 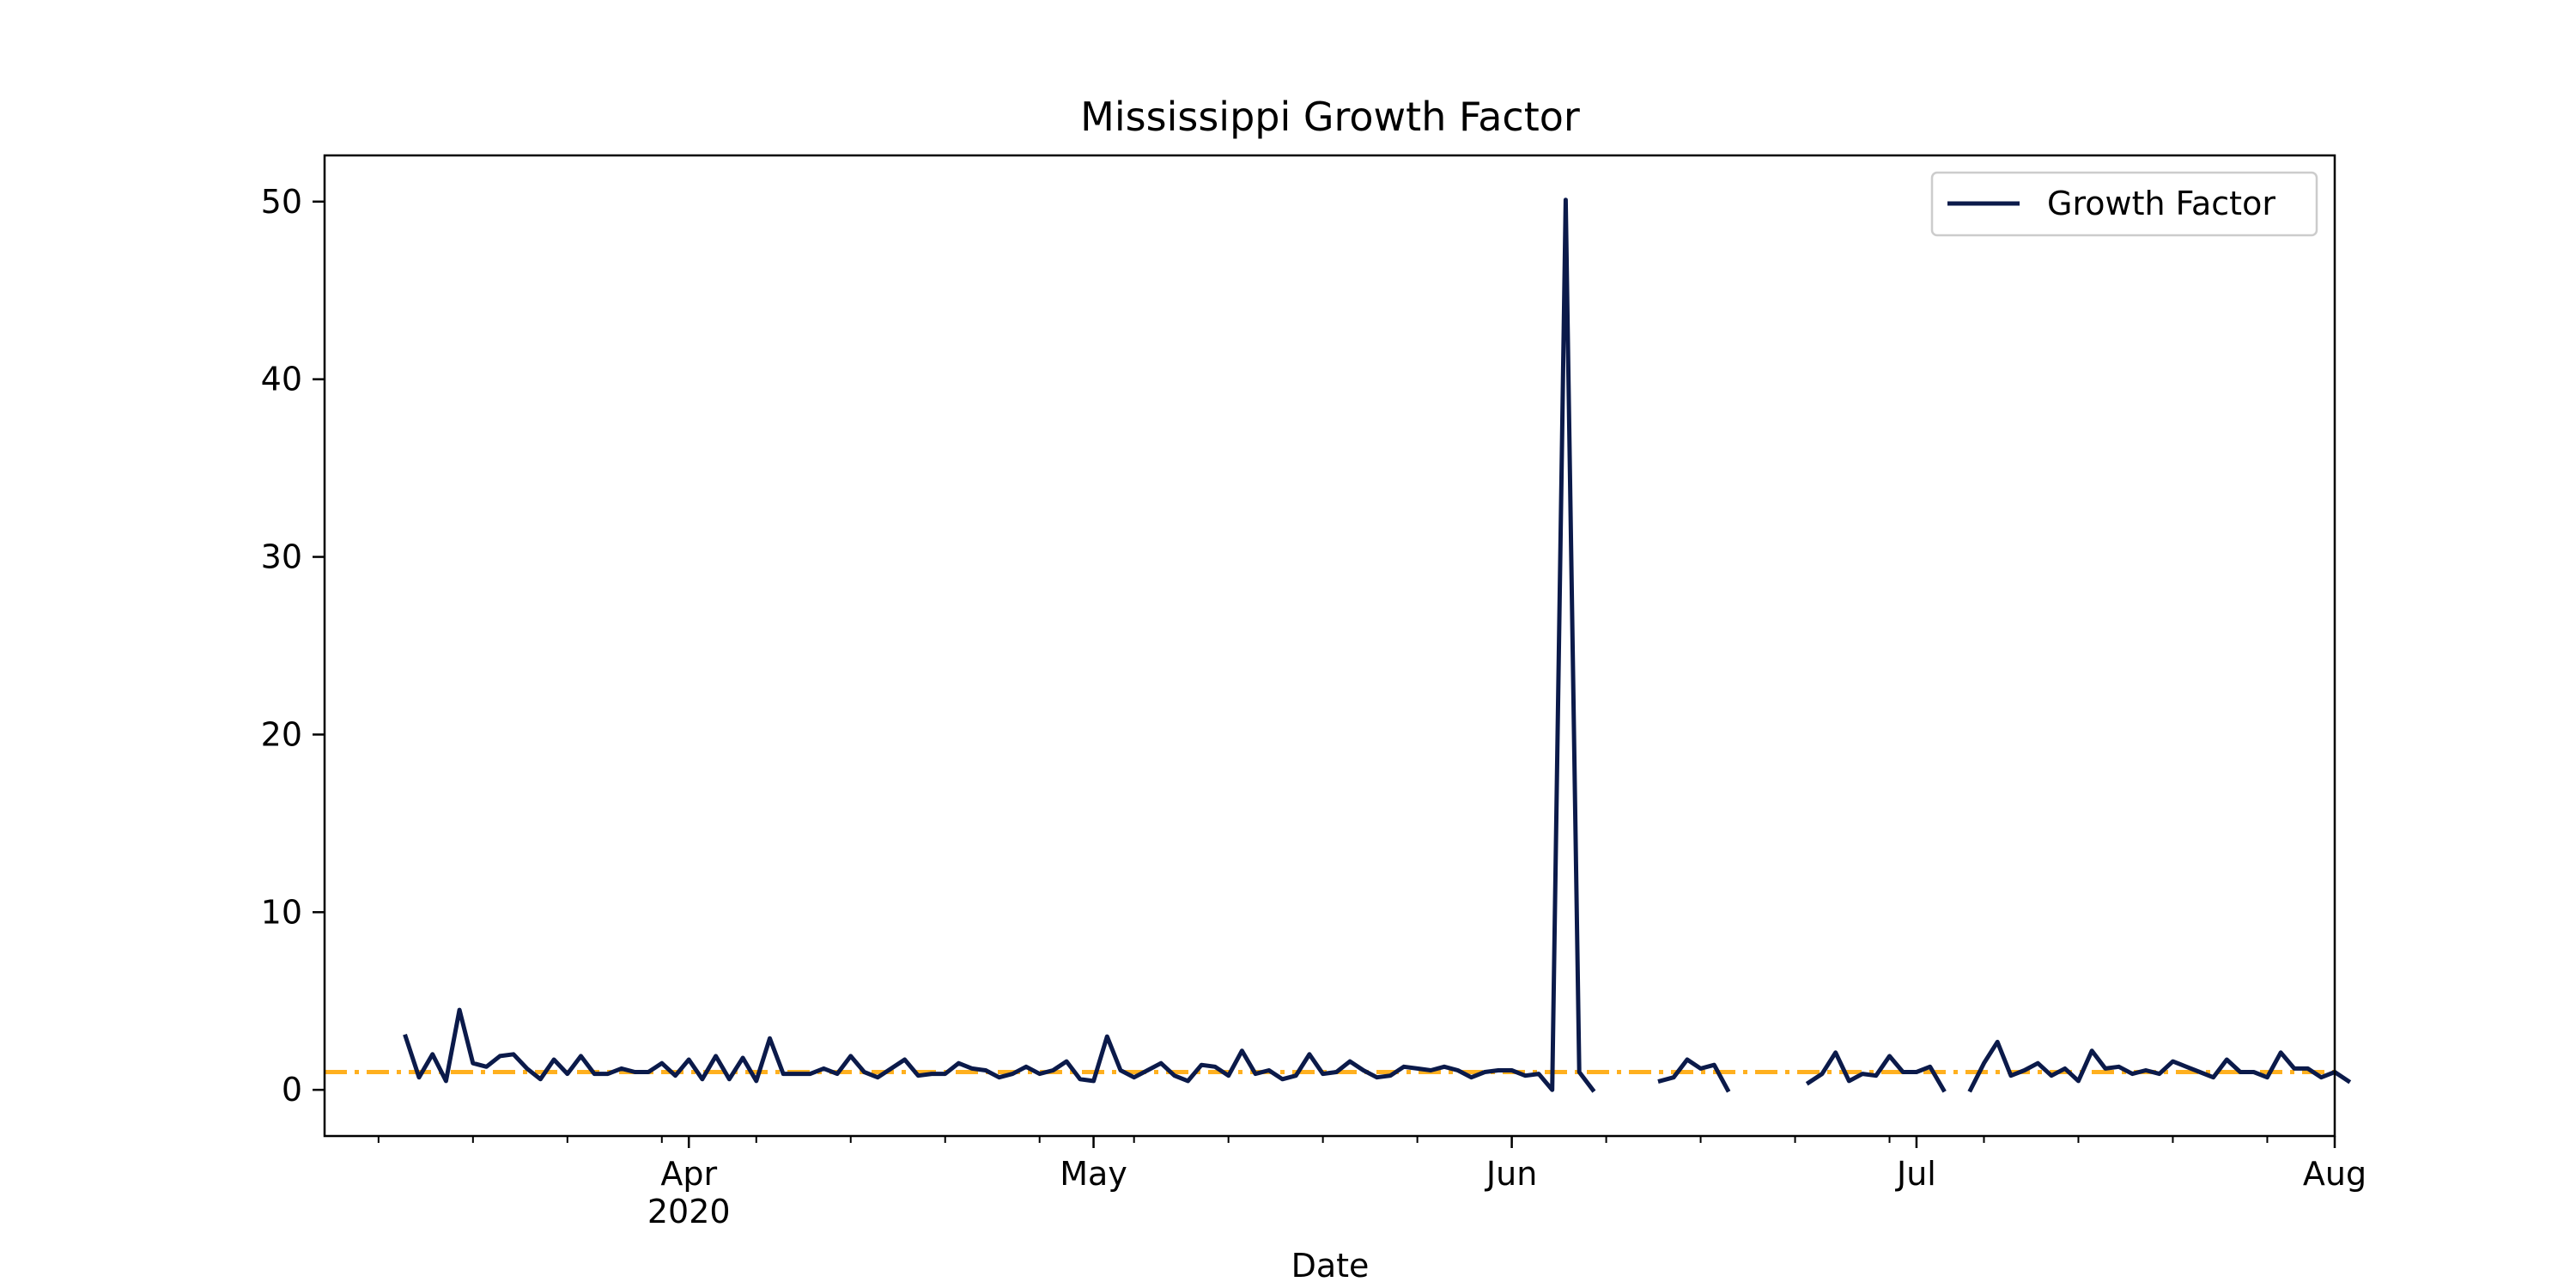 I want to click on y-tick-label: 20, so click(x=281, y=734).